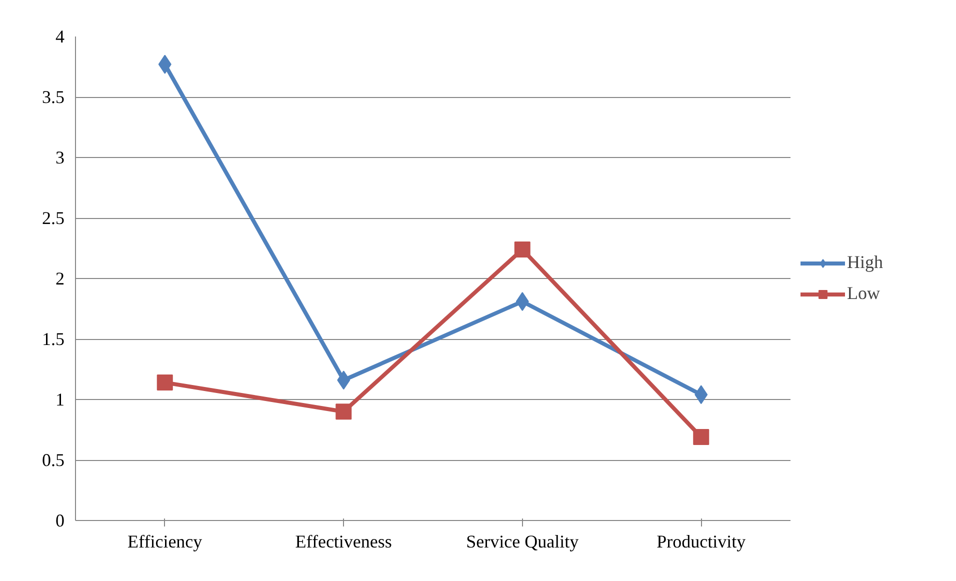  I want to click on x-tick-label: Service Quality, so click(522, 542).